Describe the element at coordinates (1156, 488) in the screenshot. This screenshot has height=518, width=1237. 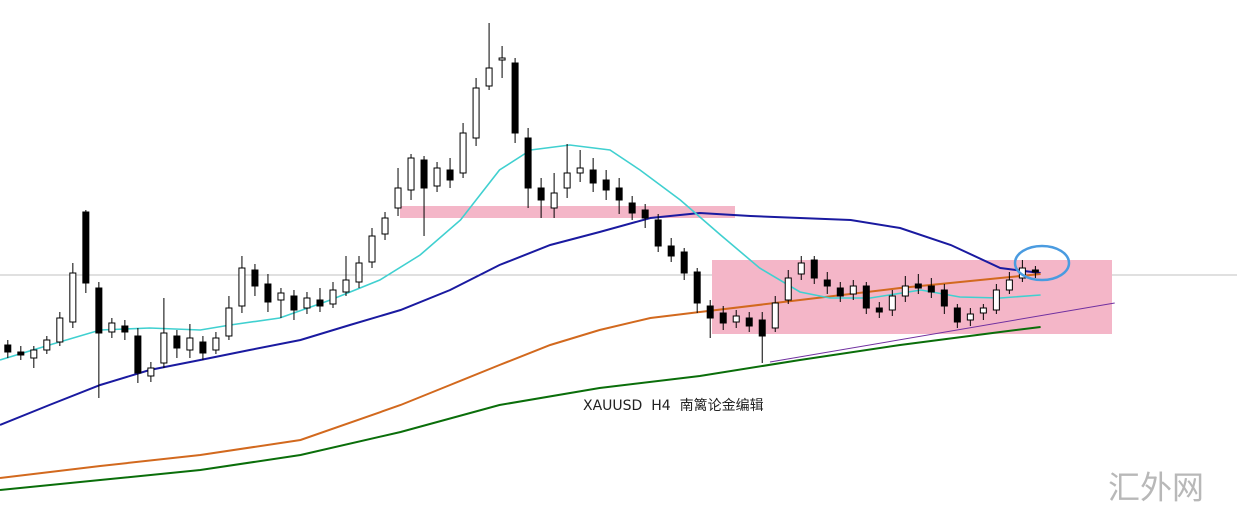
I see `watermark: 汇外网` at that location.